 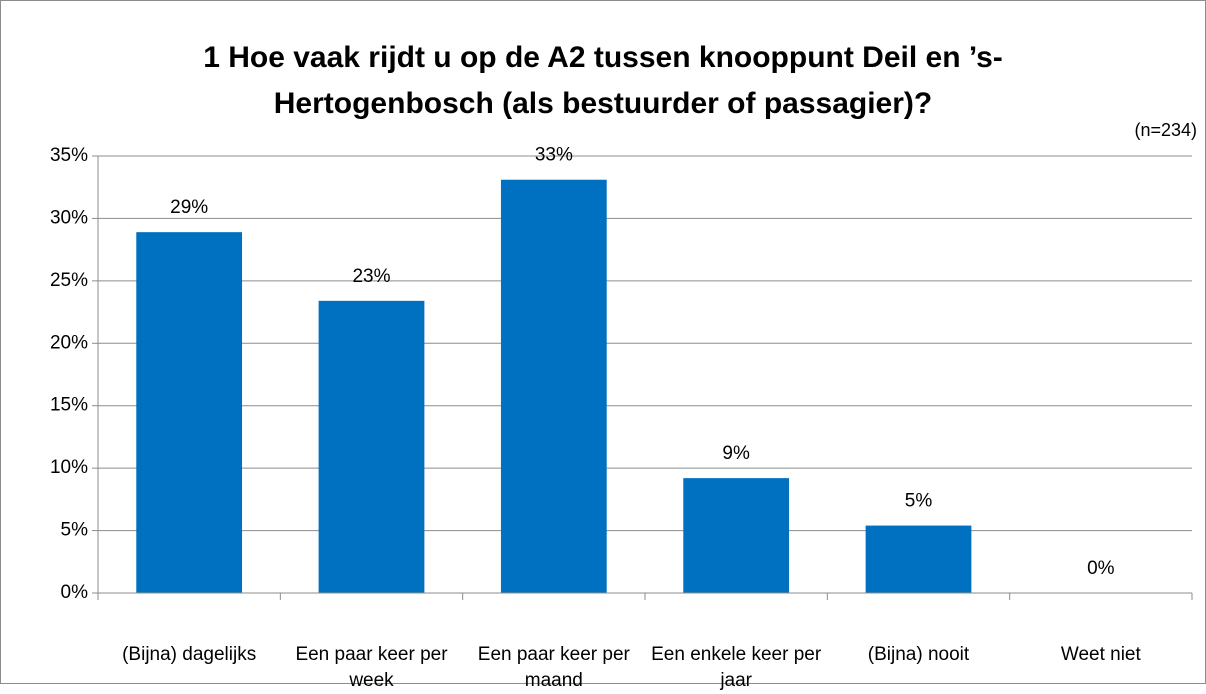 I want to click on chart-subtitle: (n=234), so click(x=1165, y=130).